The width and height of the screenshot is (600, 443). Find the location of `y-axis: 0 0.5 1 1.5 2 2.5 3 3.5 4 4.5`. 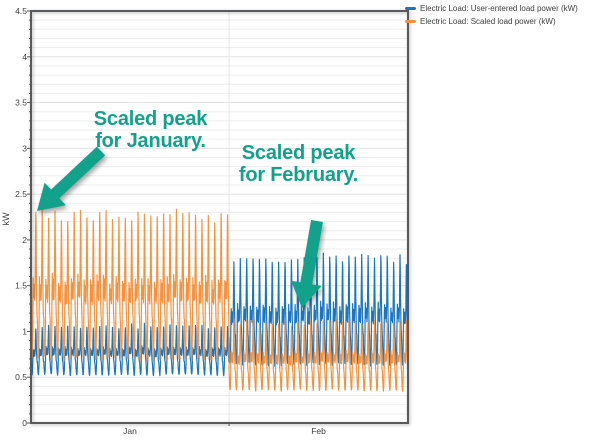

y-axis: 0 0.5 1 1.5 2 2.5 3 3.5 4 4.5 is located at coordinates (23, 217).